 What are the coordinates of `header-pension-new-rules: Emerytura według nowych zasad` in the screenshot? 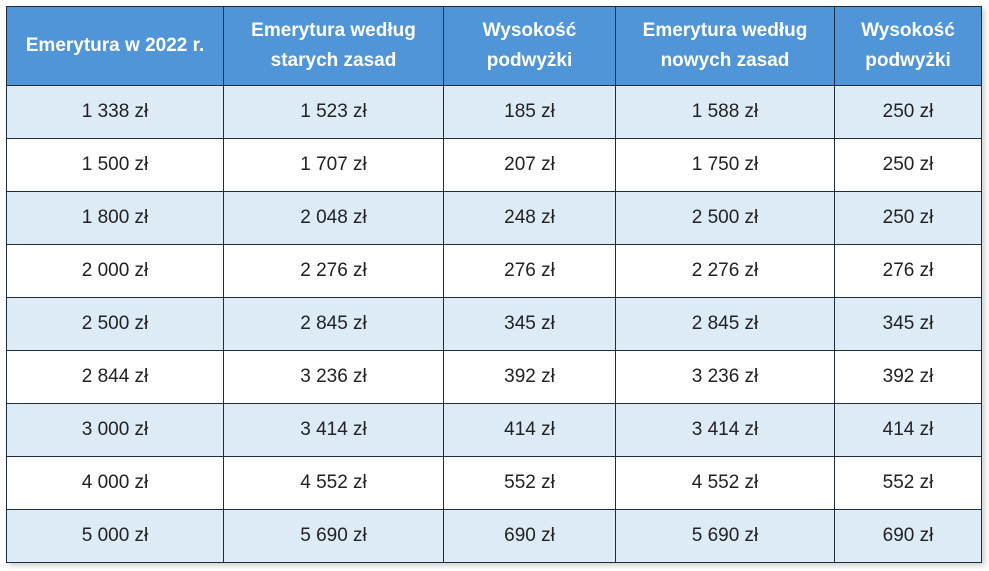 It's located at (725, 46).